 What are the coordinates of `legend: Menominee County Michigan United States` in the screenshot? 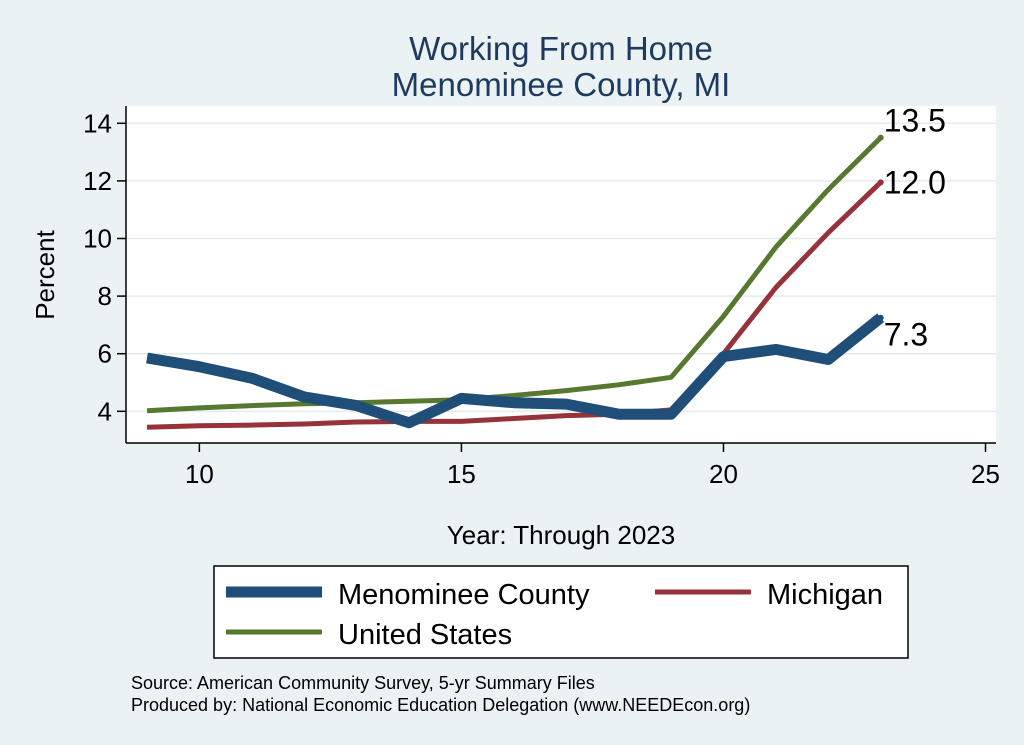 It's located at (554, 615).